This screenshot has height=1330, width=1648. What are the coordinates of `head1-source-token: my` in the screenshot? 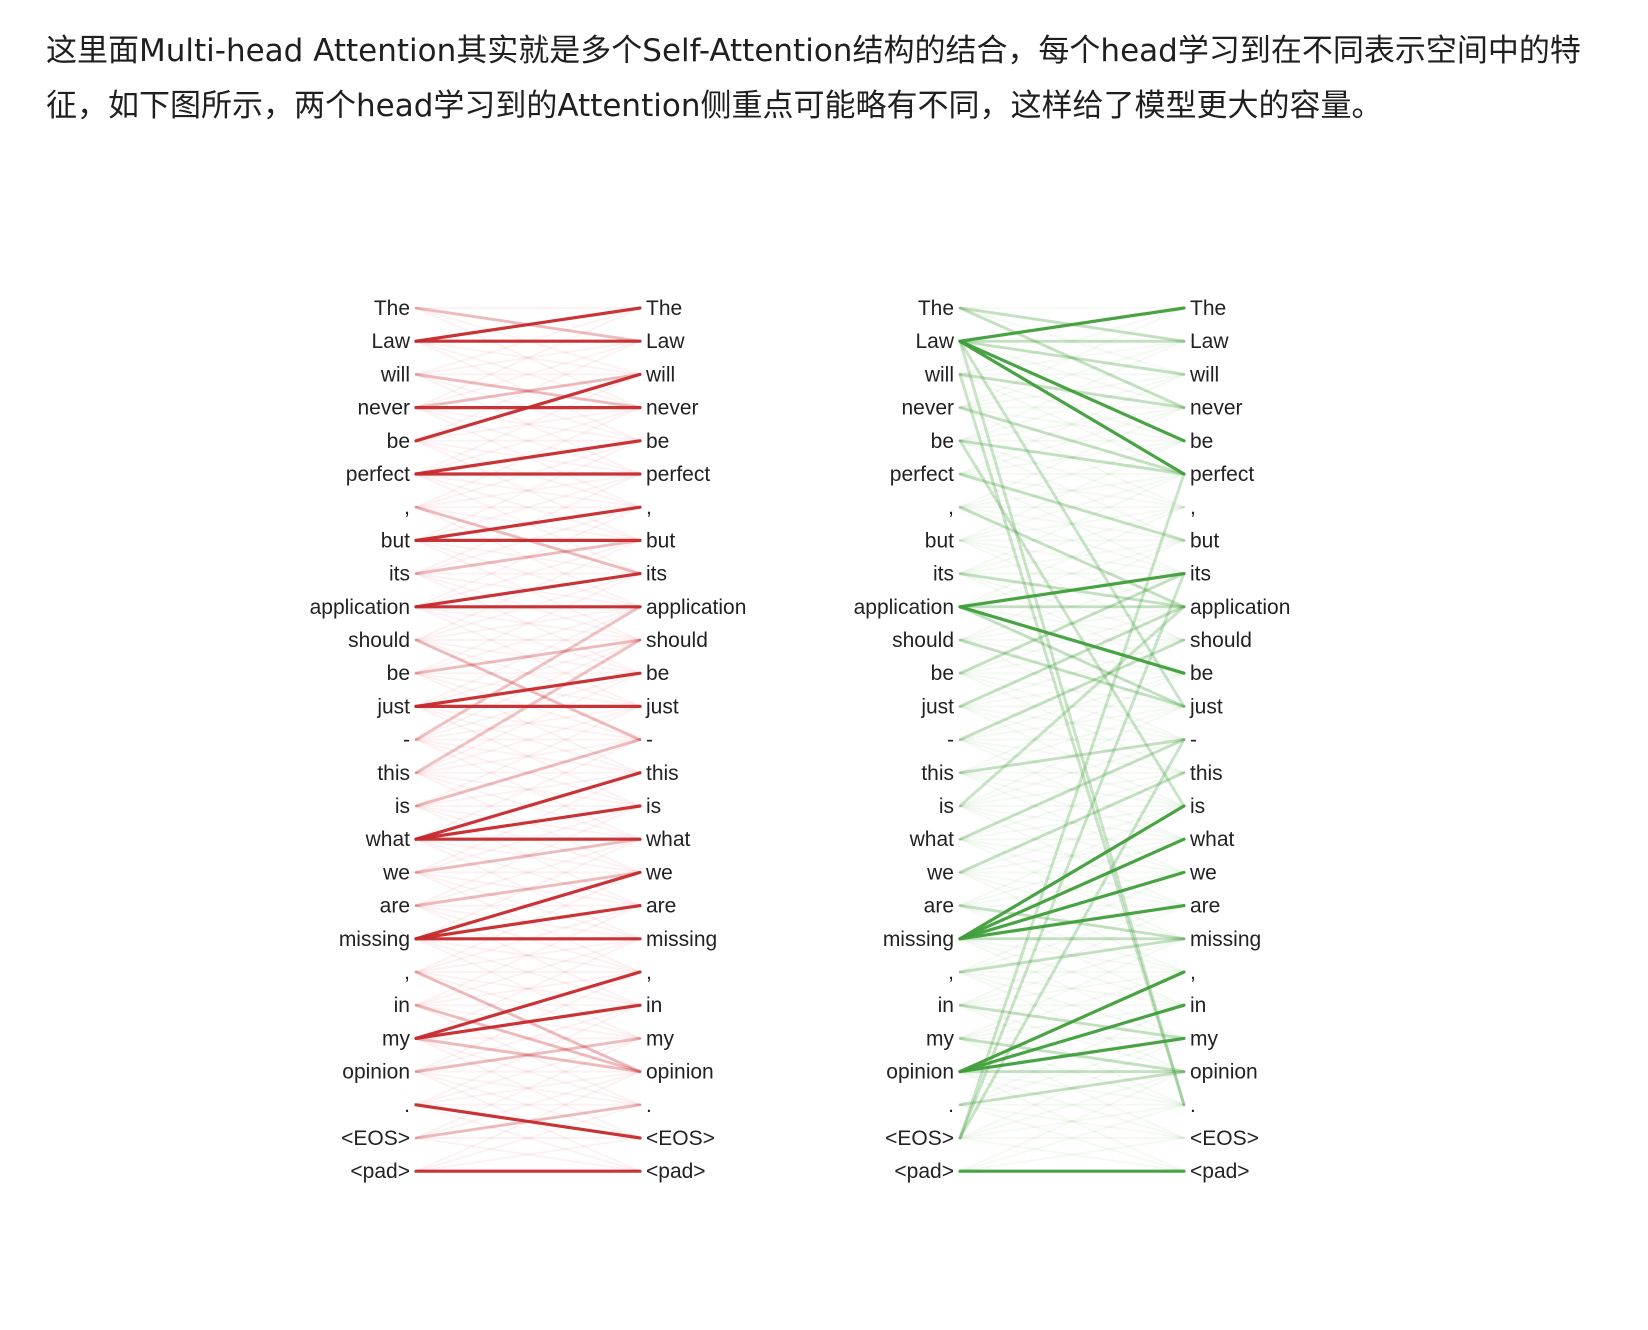 It's located at (396, 1038).